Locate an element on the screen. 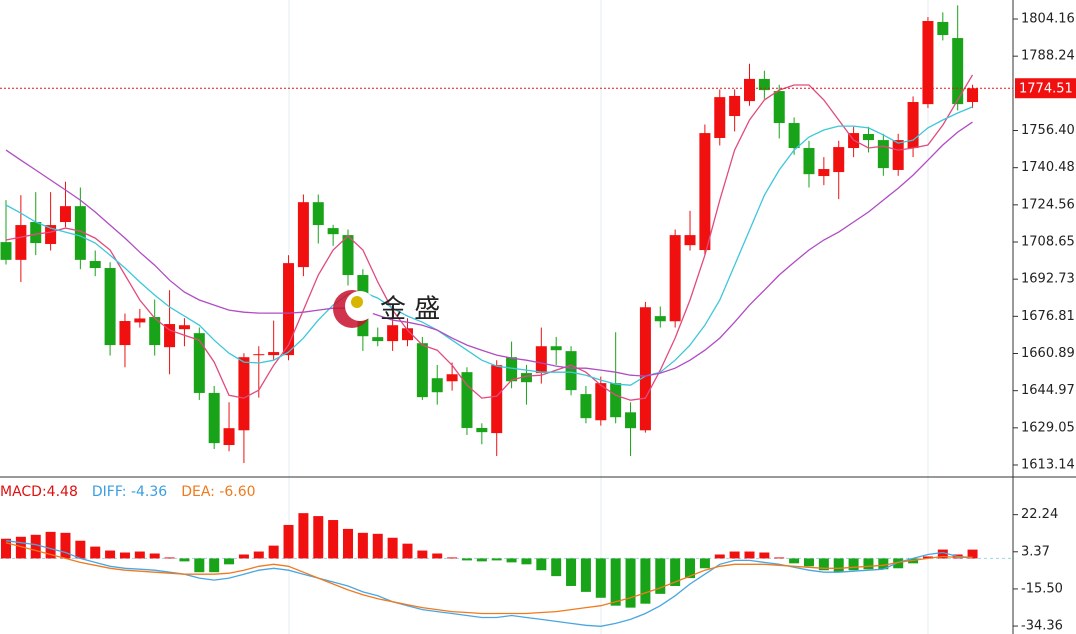 Image resolution: width=1076 pixels, height=634 pixels. y-tick-label: 1676.81 is located at coordinates (1048, 316).